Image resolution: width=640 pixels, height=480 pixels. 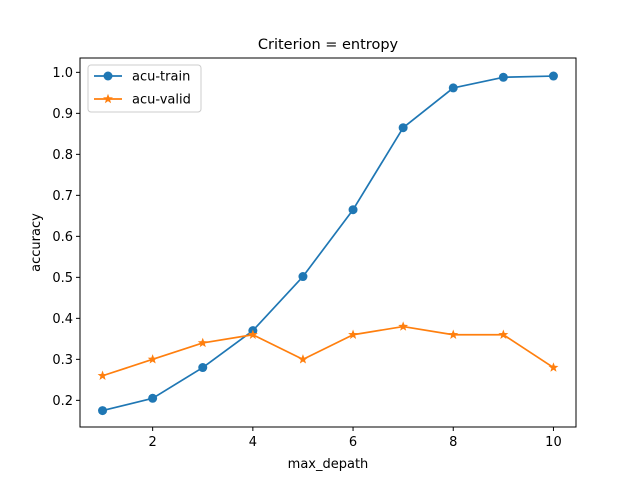 I want to click on legend-entry: acu-train, so click(x=142, y=77).